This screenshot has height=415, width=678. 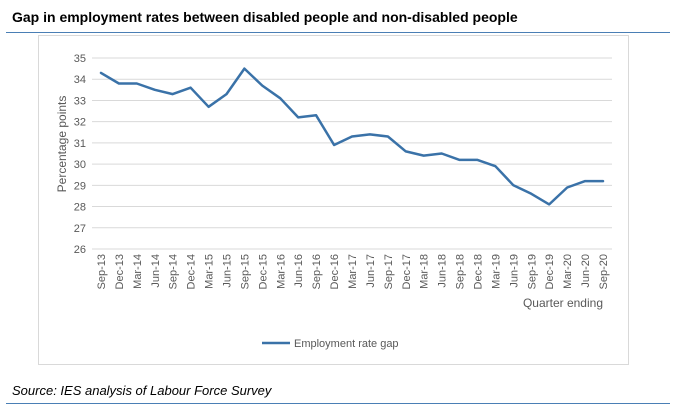 I want to click on x-tick-label: Mar-17, so click(x=353, y=271).